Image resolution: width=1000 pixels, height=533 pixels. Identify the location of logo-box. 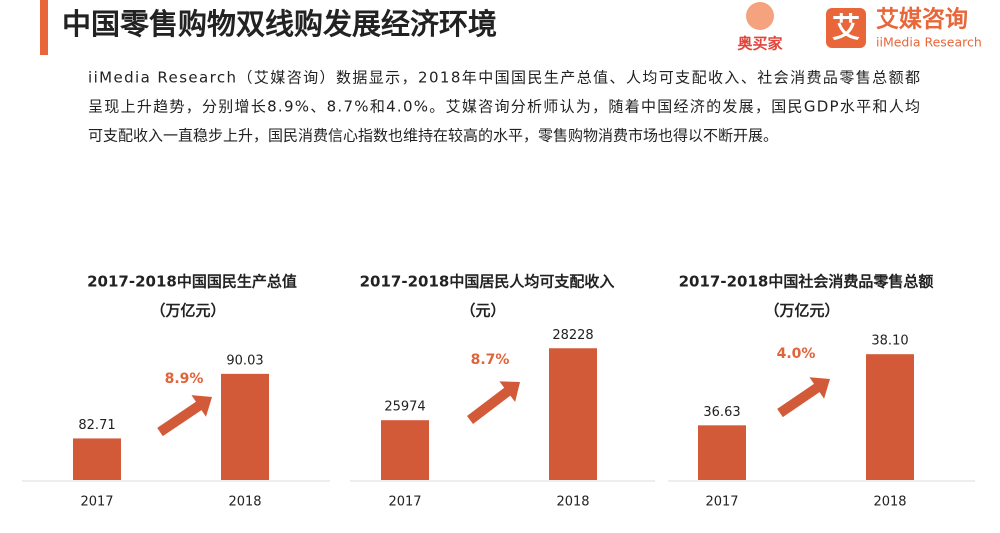
(846, 28).